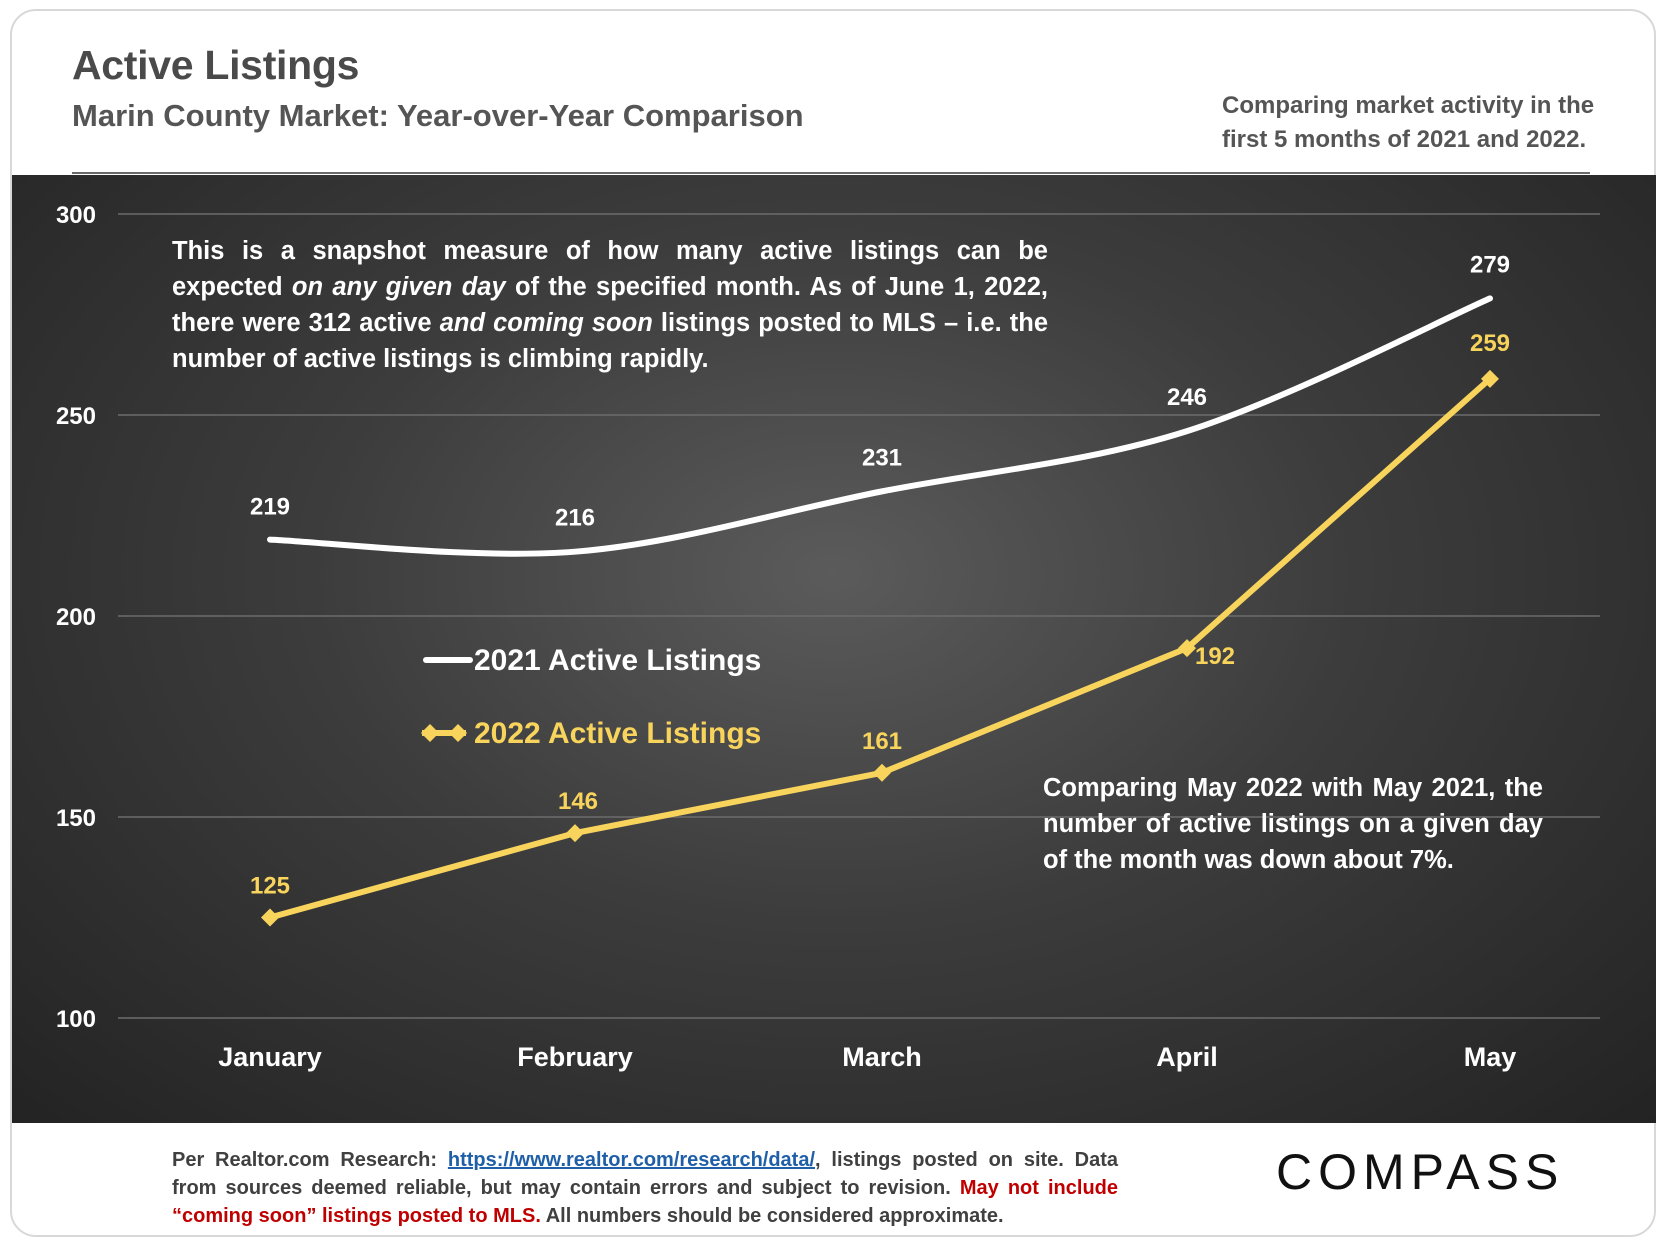  What do you see at coordinates (578, 801) in the screenshot?
I see `data-label-2022: 146` at bounding box center [578, 801].